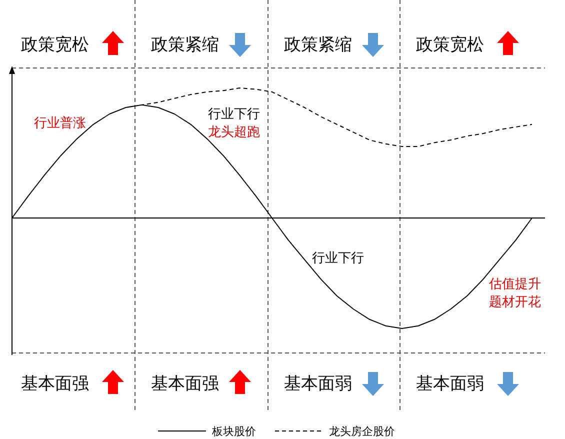 The width and height of the screenshot is (565, 439). What do you see at coordinates (515, 302) in the screenshot?
I see `annotation: 题材开花` at bounding box center [515, 302].